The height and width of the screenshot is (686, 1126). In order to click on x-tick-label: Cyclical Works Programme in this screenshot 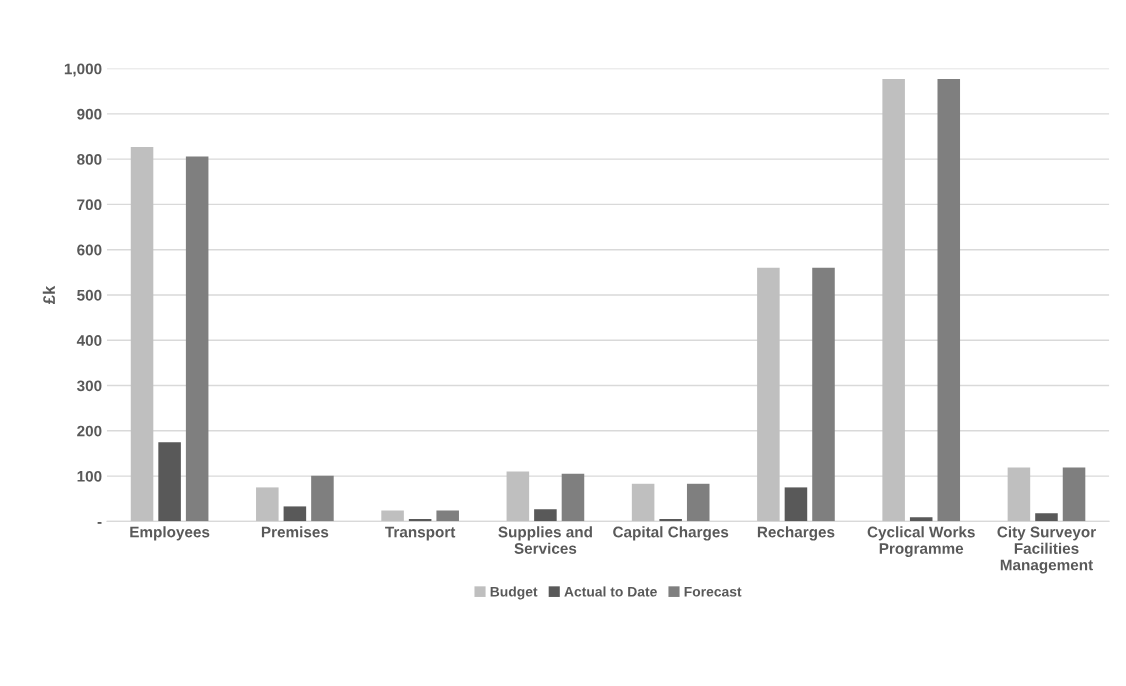, I will do `click(921, 541)`.